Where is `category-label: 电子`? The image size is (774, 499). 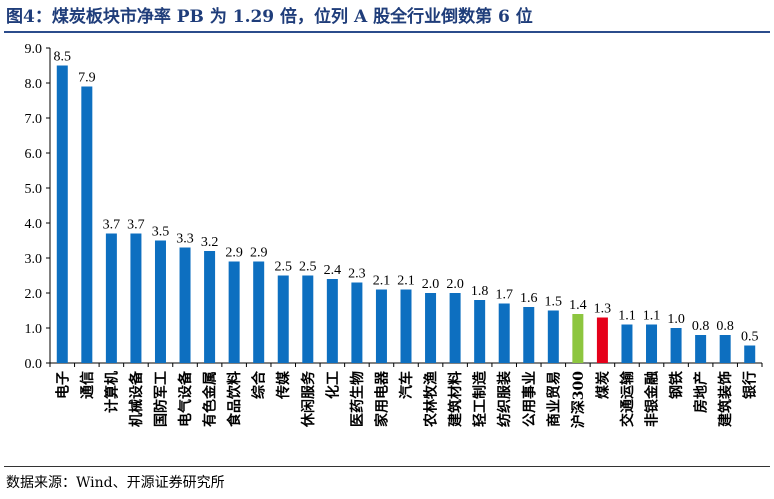
category-label: 电子 is located at coordinates (62, 385).